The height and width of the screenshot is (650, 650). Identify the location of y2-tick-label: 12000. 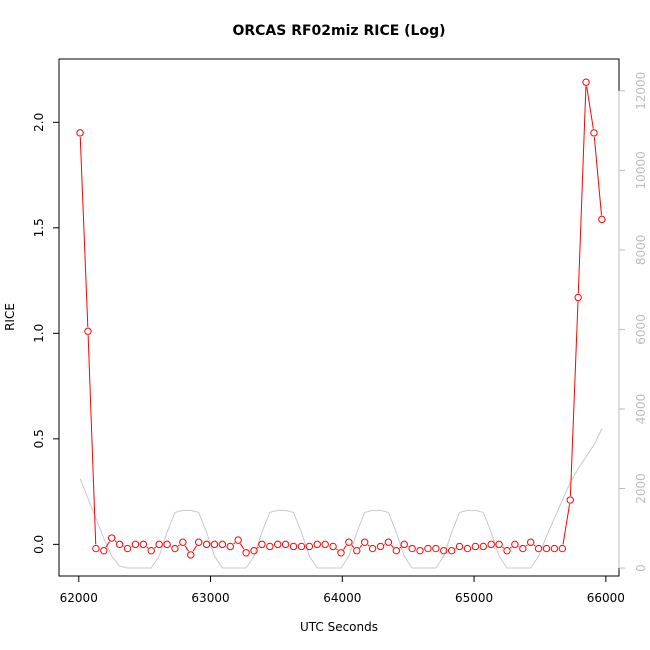
(641, 91).